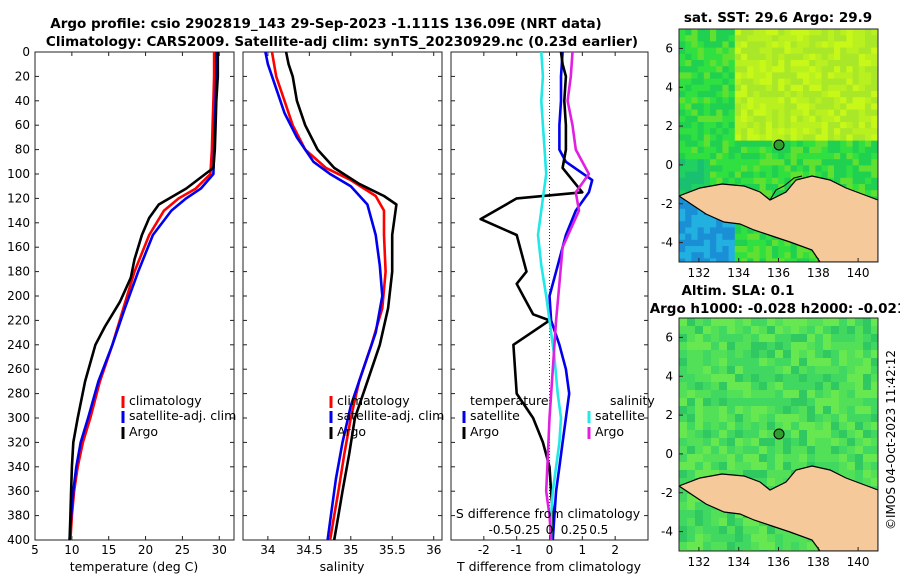 The width and height of the screenshot is (900, 580). What do you see at coordinates (178, 416) in the screenshot?
I see `temperature-legend: climatology satellite-adj. clim Argo` at bounding box center [178, 416].